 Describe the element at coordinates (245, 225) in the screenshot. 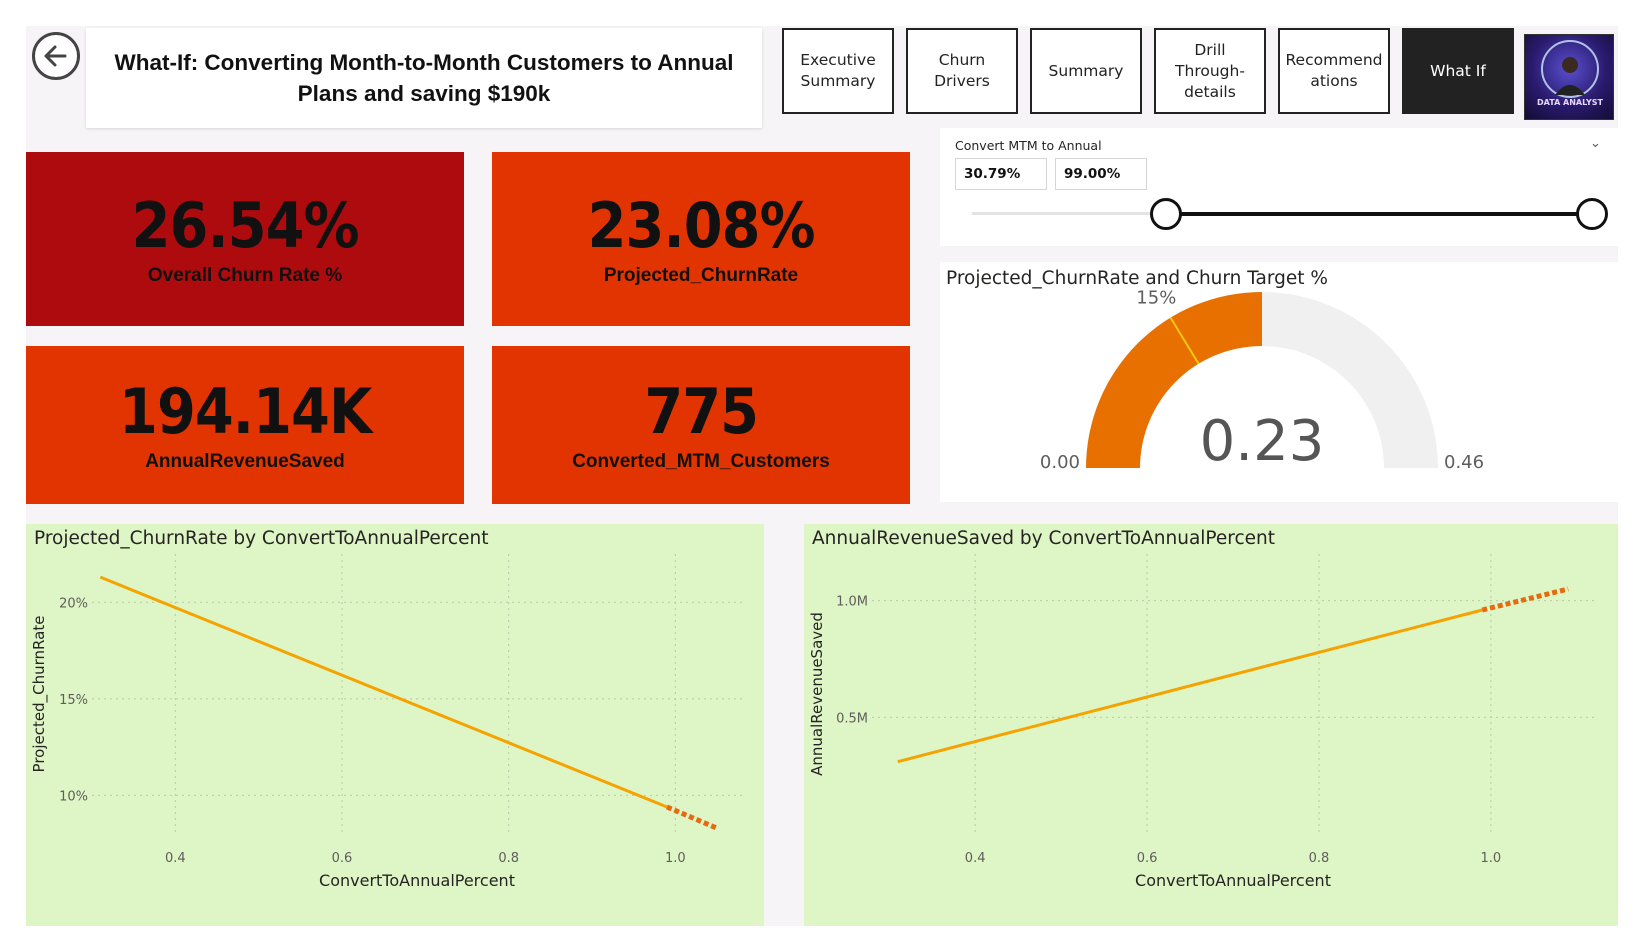

I see `kpi-value: 26.54%` at that location.